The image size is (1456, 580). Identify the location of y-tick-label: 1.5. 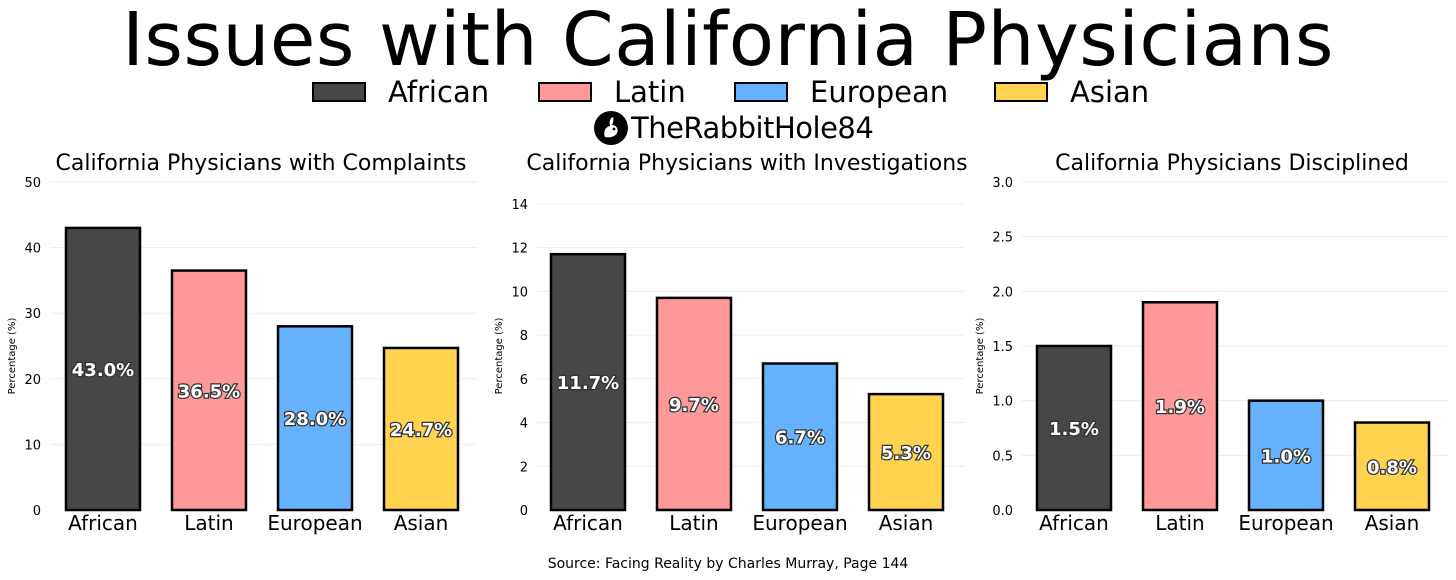
(1002, 347).